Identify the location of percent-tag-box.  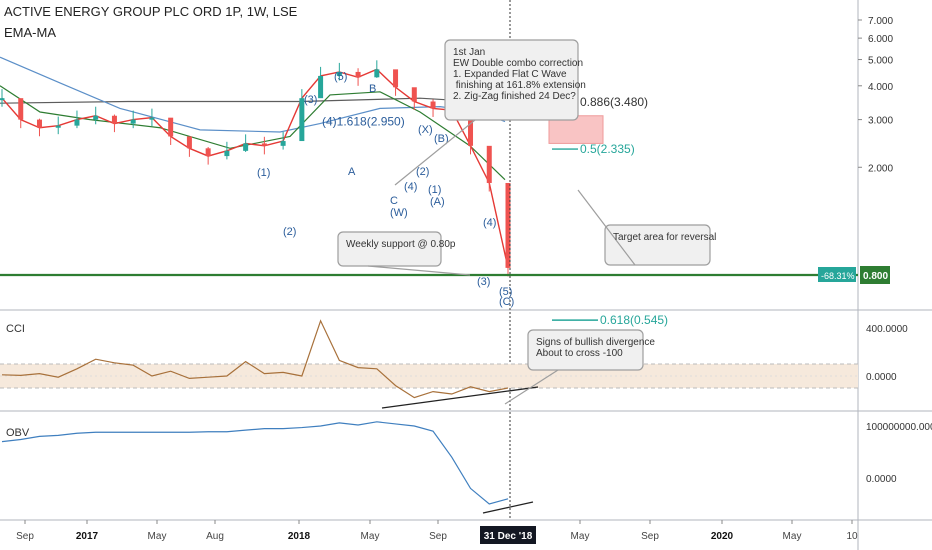
(837, 274).